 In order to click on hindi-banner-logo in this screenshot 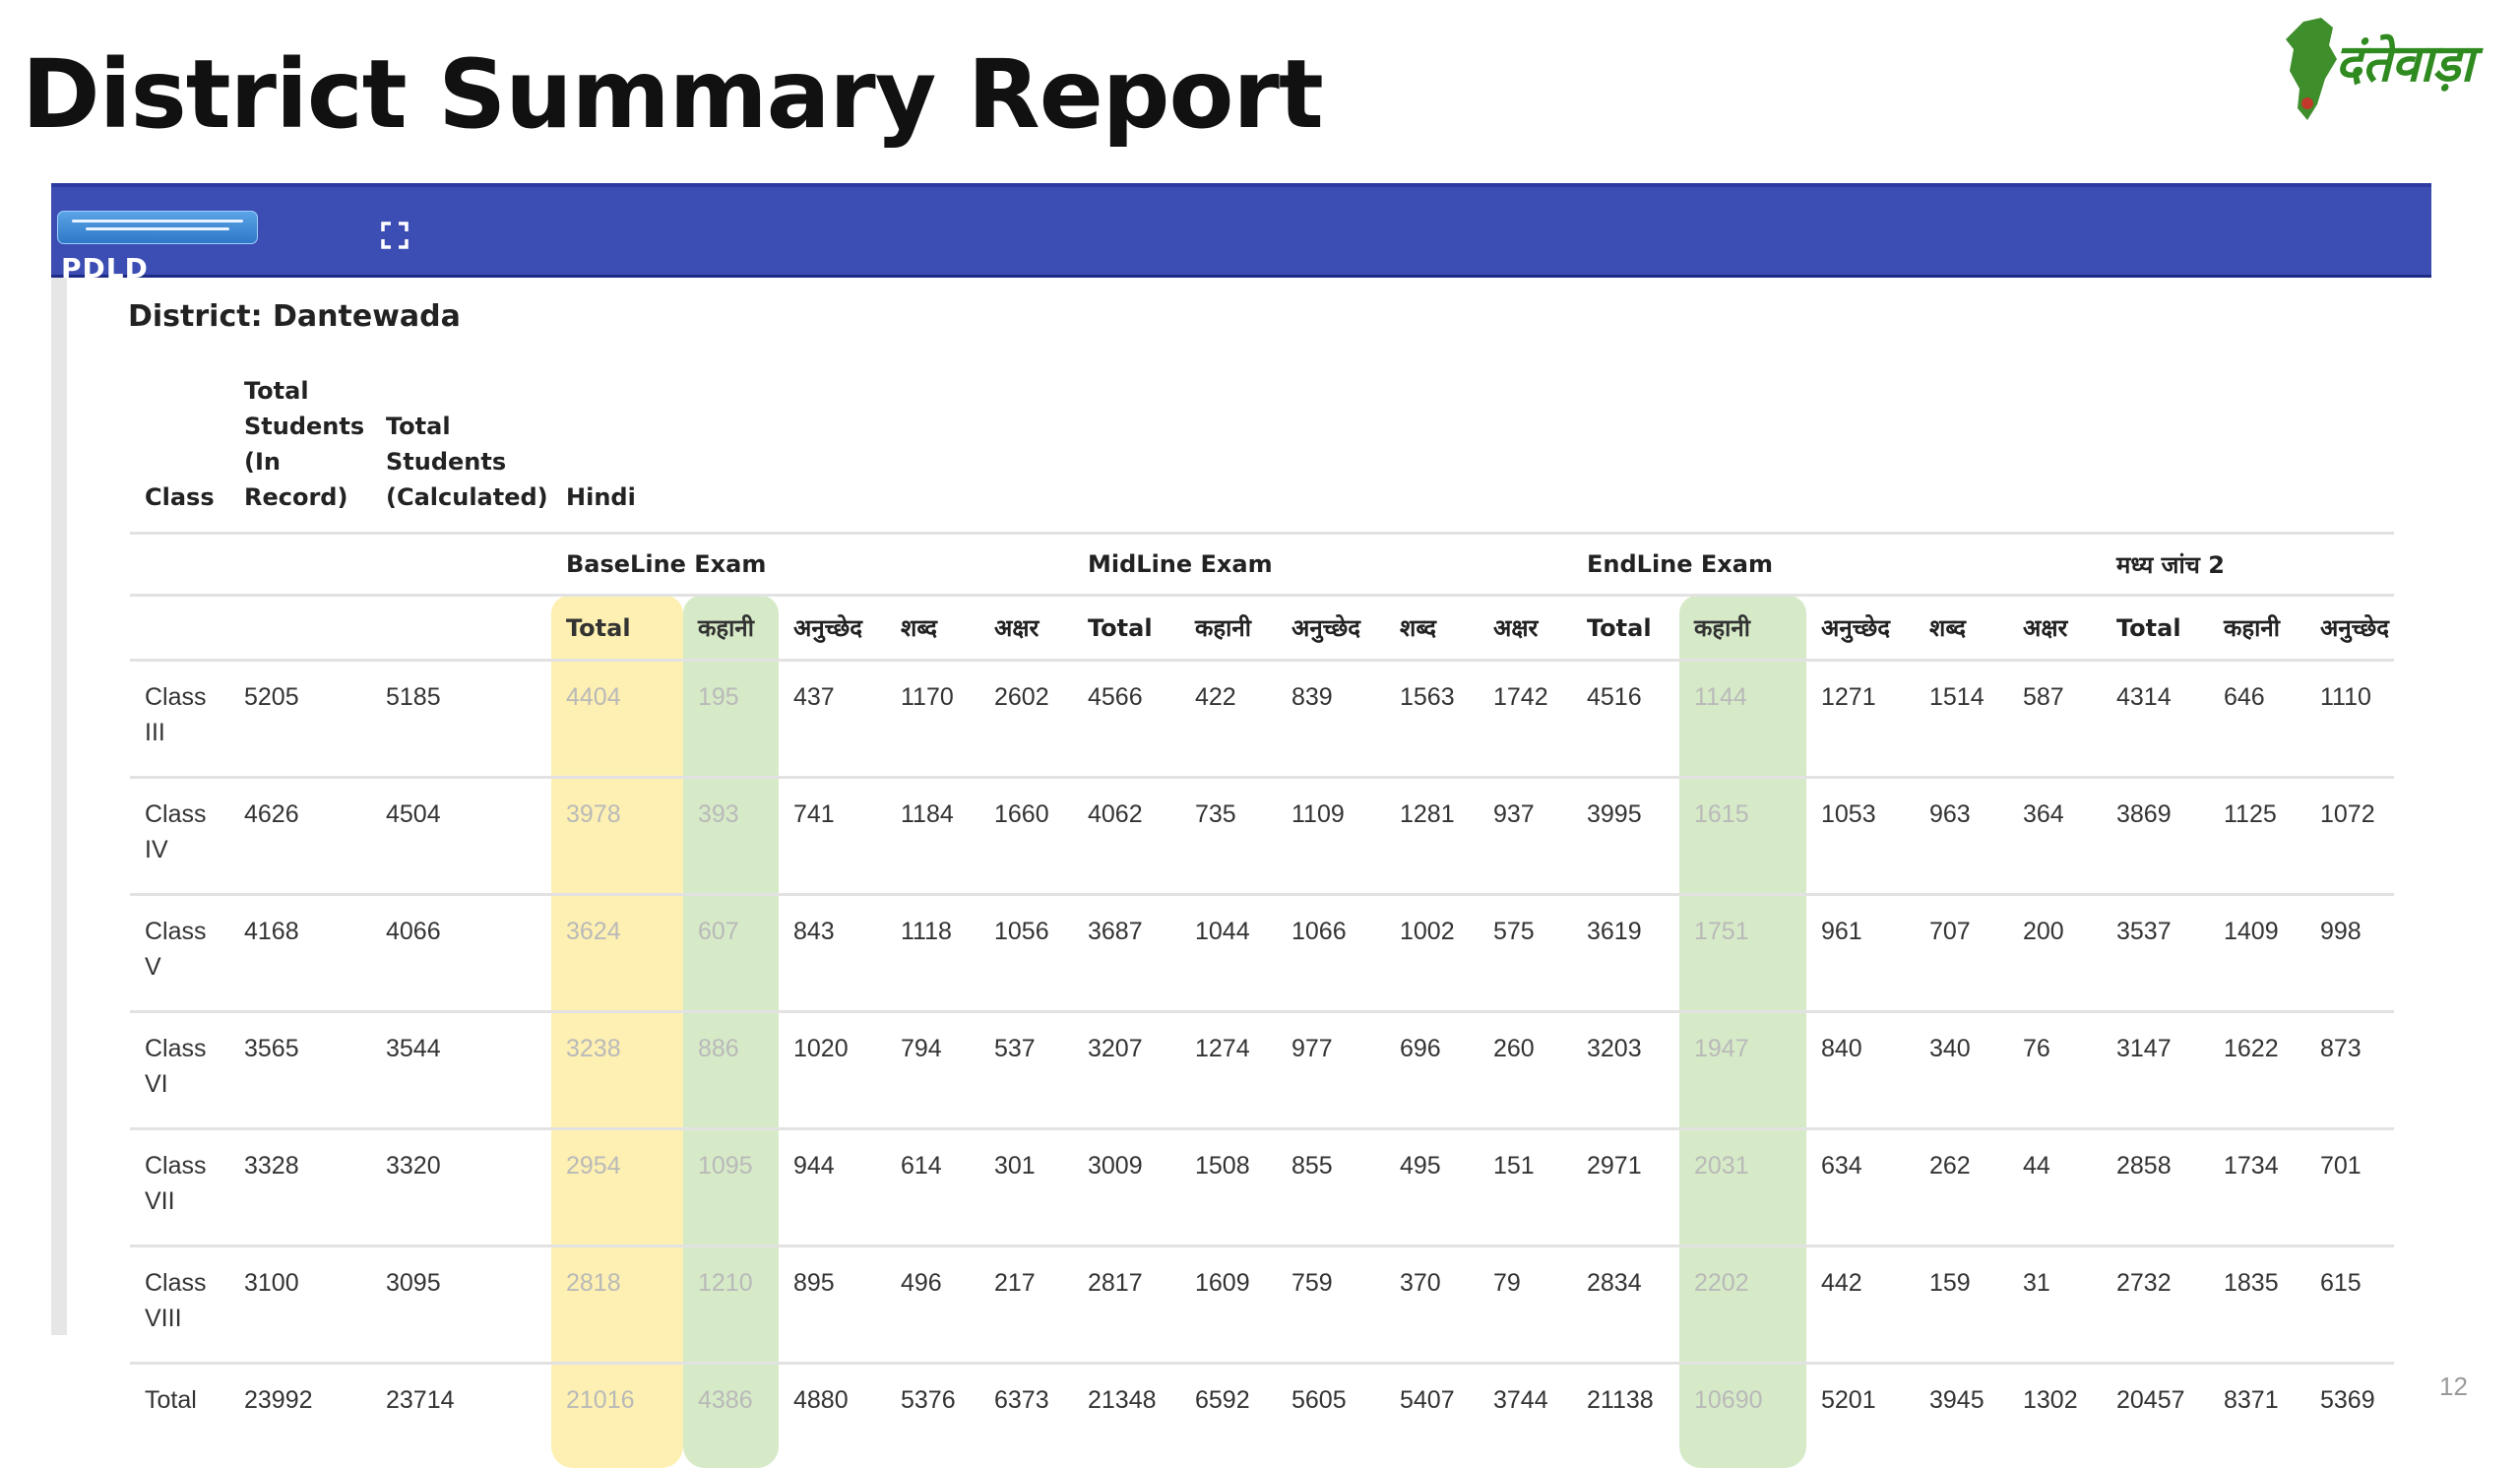, I will do `click(157, 228)`.